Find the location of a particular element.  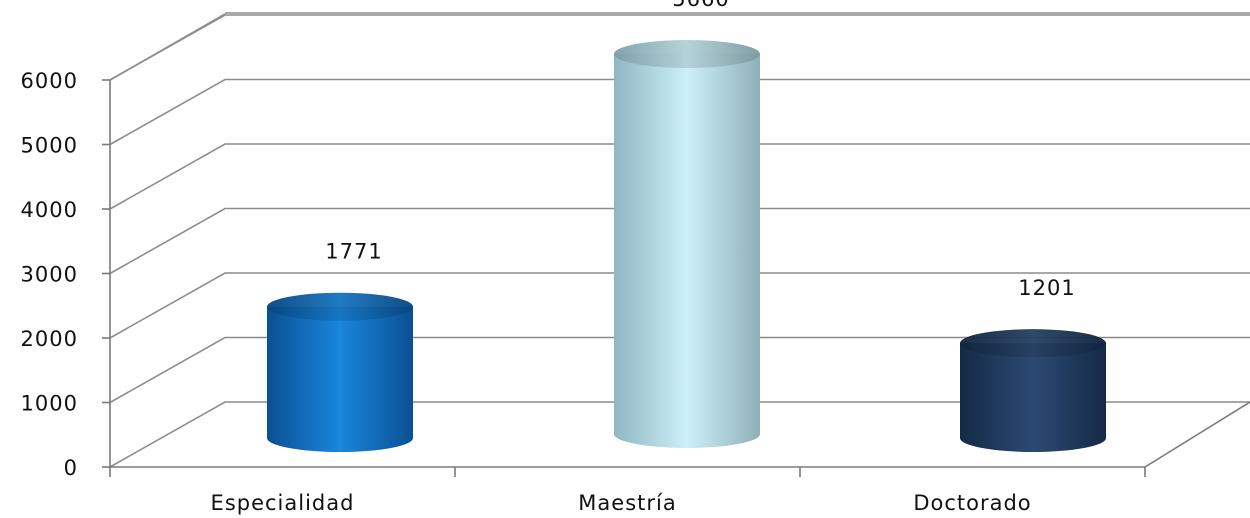

data-label: 1771 is located at coordinates (353, 252).